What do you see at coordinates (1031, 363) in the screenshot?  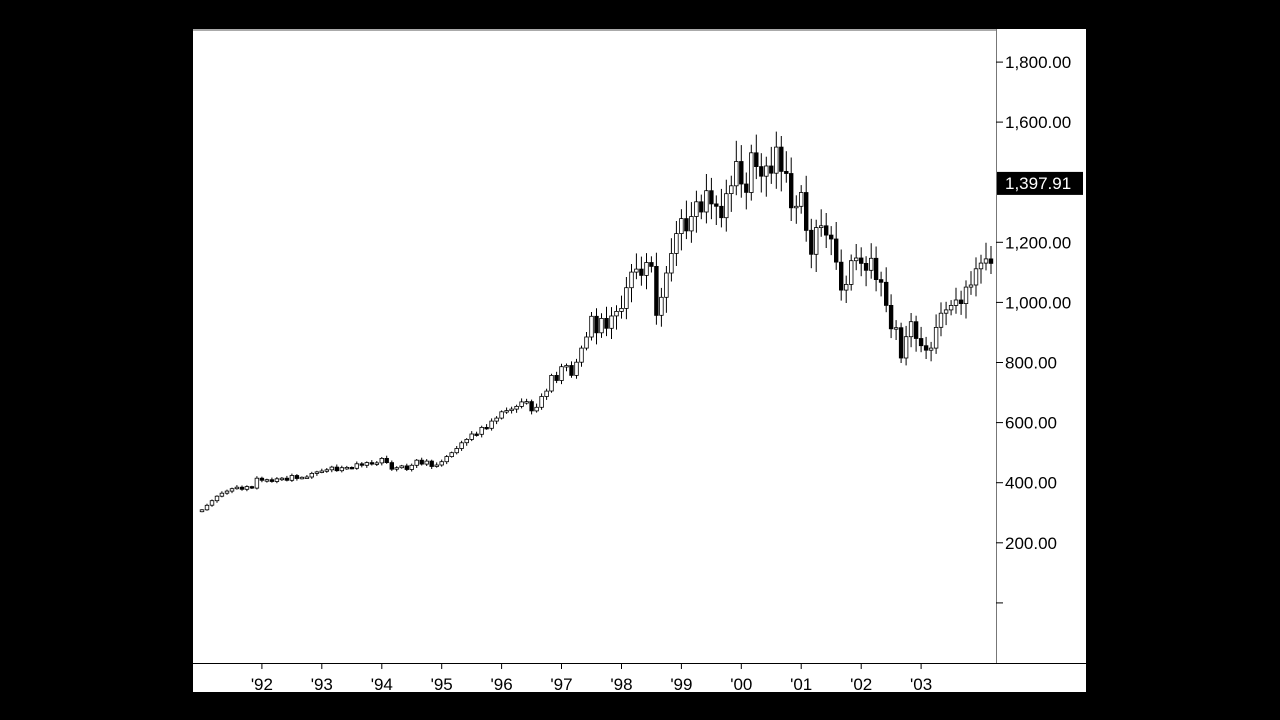 I see `y-tick-label: 800.00` at bounding box center [1031, 363].